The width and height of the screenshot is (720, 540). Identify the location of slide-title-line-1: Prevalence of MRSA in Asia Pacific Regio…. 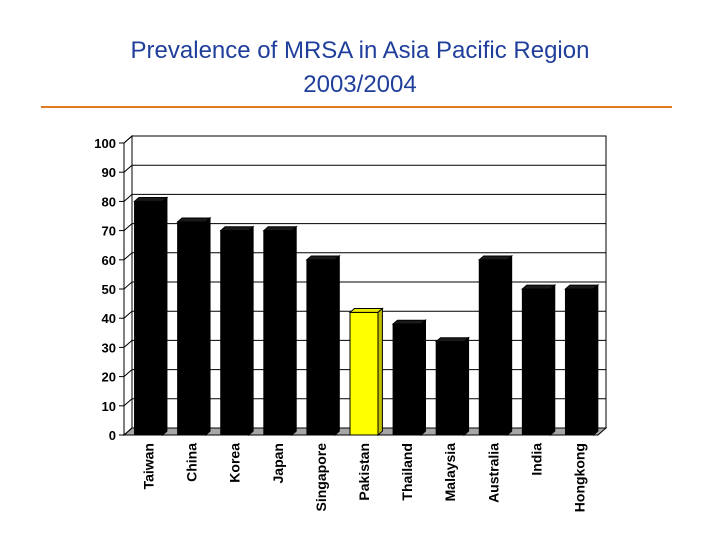
(360, 50).